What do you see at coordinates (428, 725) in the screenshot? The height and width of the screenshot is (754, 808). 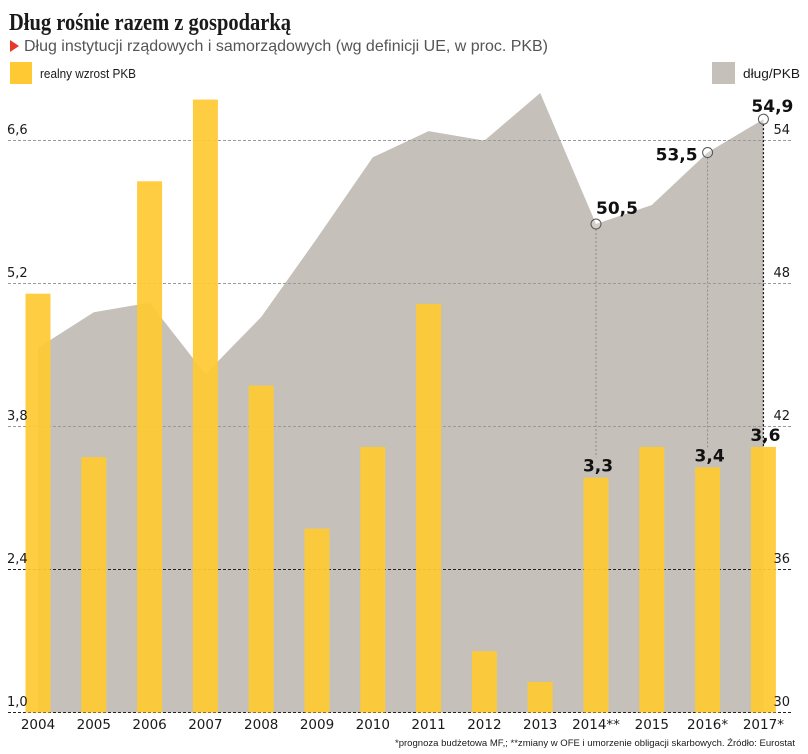 I see `x-axis-label: 2011` at bounding box center [428, 725].